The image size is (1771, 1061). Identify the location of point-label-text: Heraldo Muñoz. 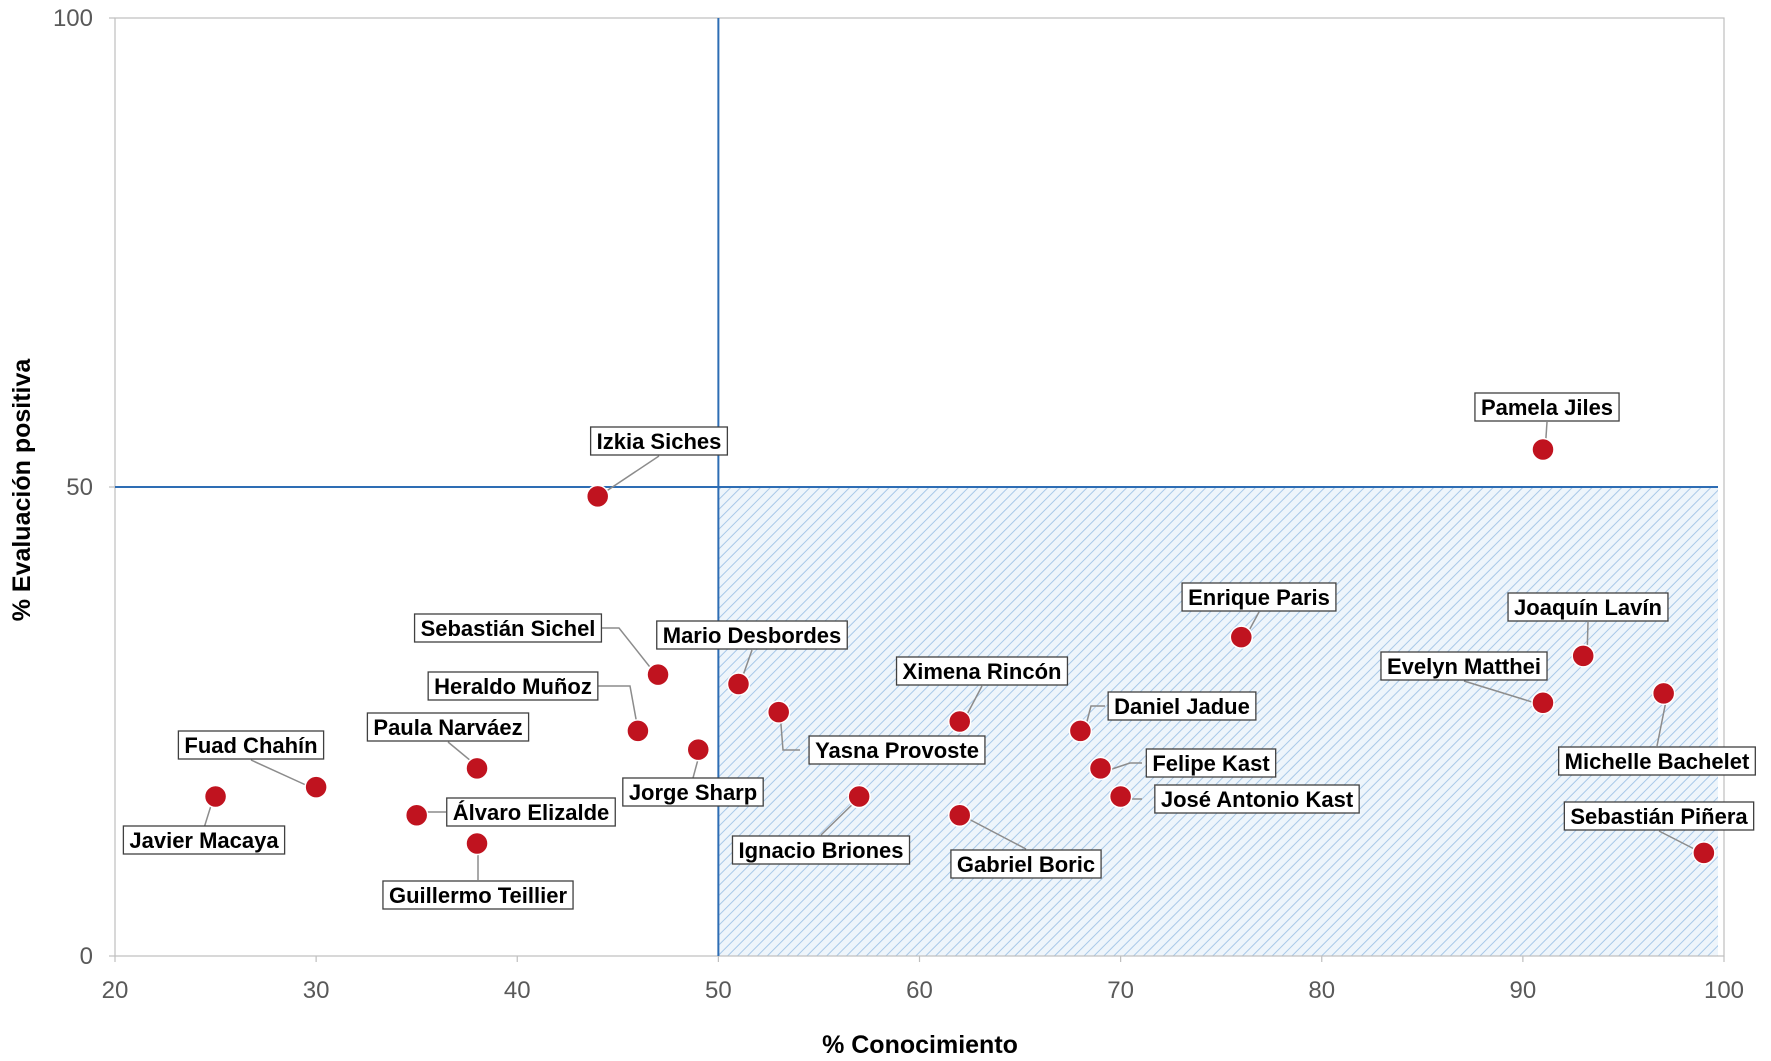
(513, 686).